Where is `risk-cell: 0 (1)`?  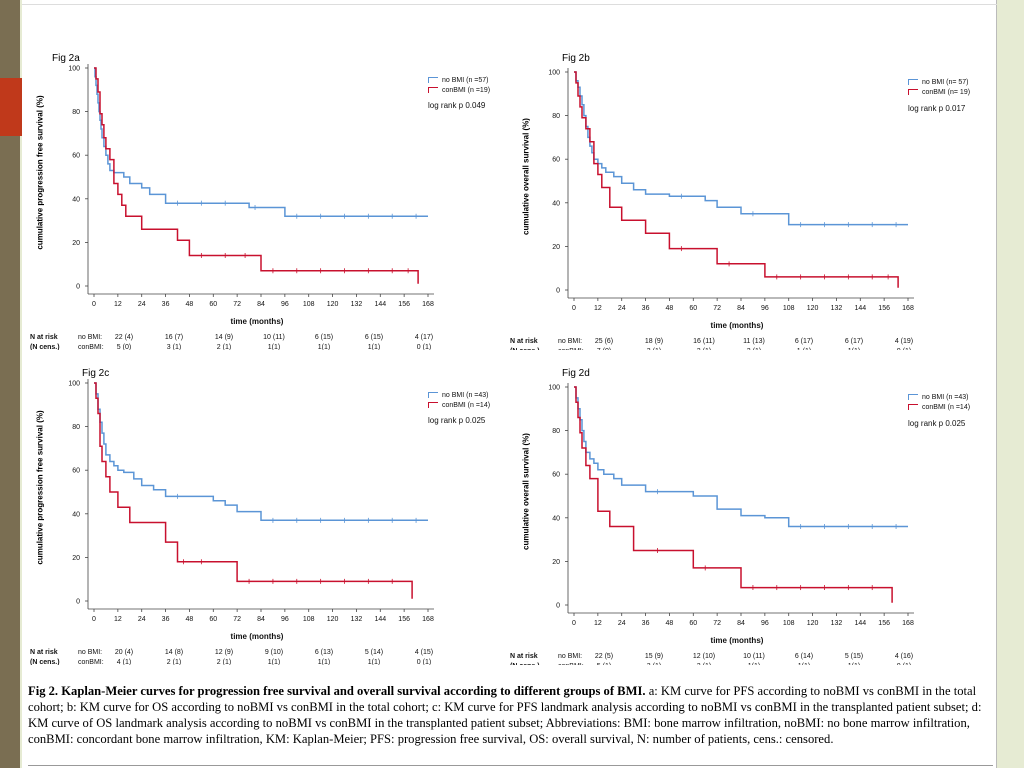
risk-cell: 0 (1) is located at coordinates (904, 664).